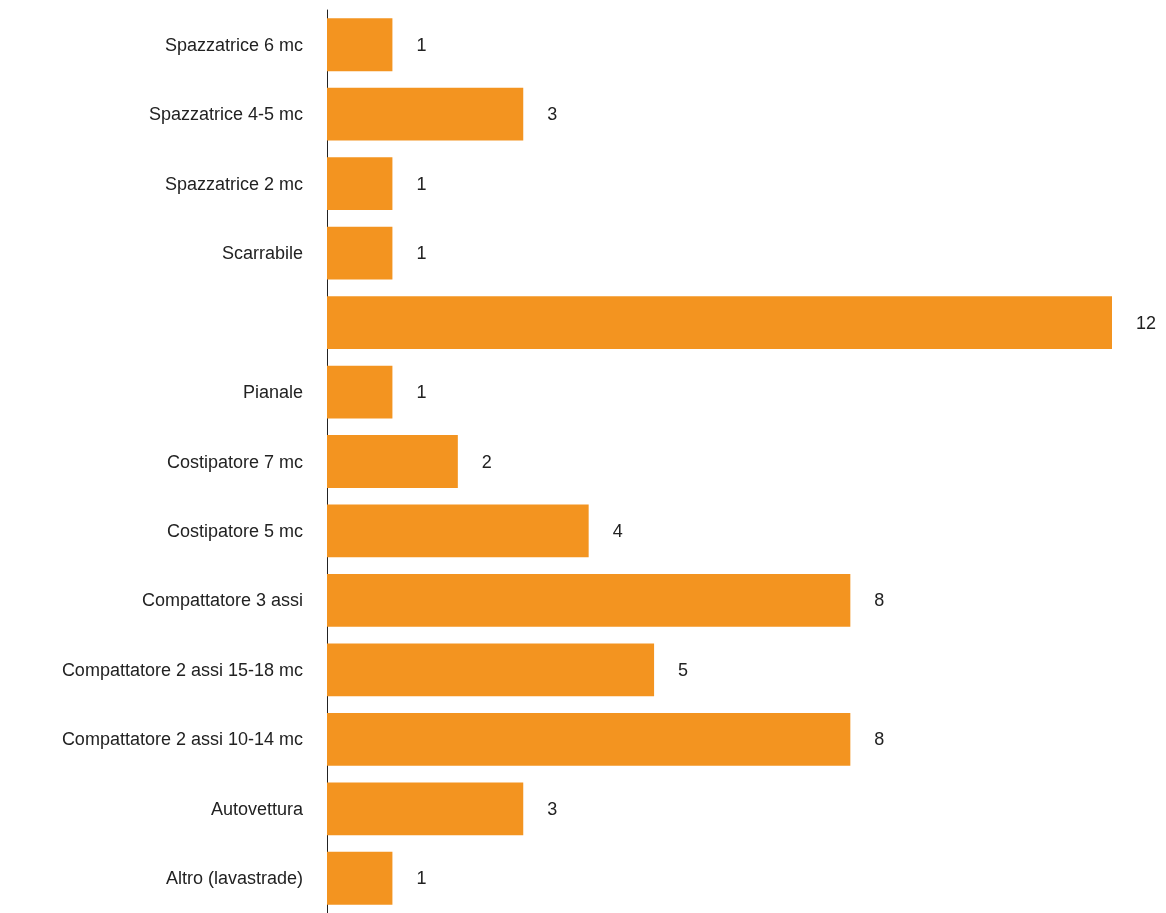  What do you see at coordinates (182, 669) in the screenshot?
I see `y-tick-label: Compattatore 2 assi 15-18 mc` at bounding box center [182, 669].